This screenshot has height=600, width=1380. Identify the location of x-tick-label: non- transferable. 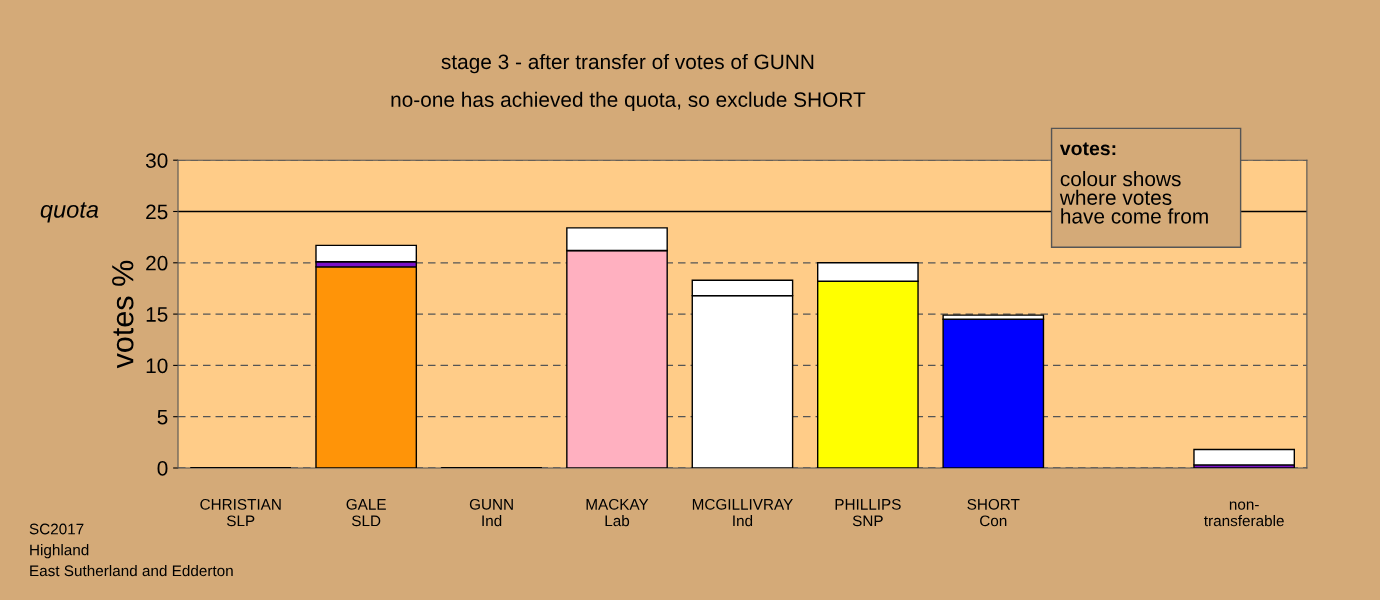
(1244, 514).